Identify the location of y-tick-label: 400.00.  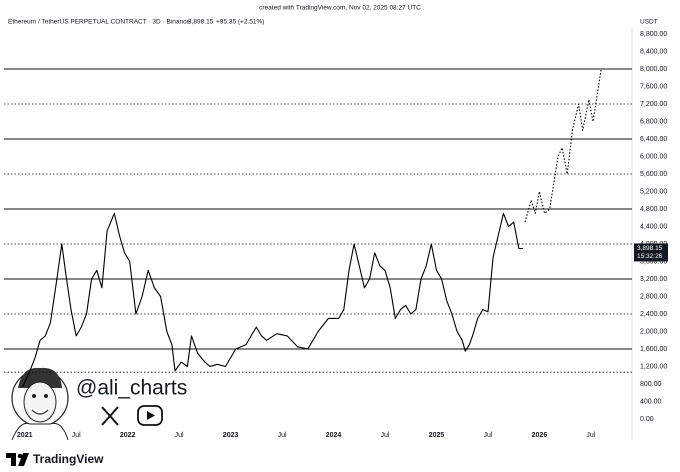
(651, 401).